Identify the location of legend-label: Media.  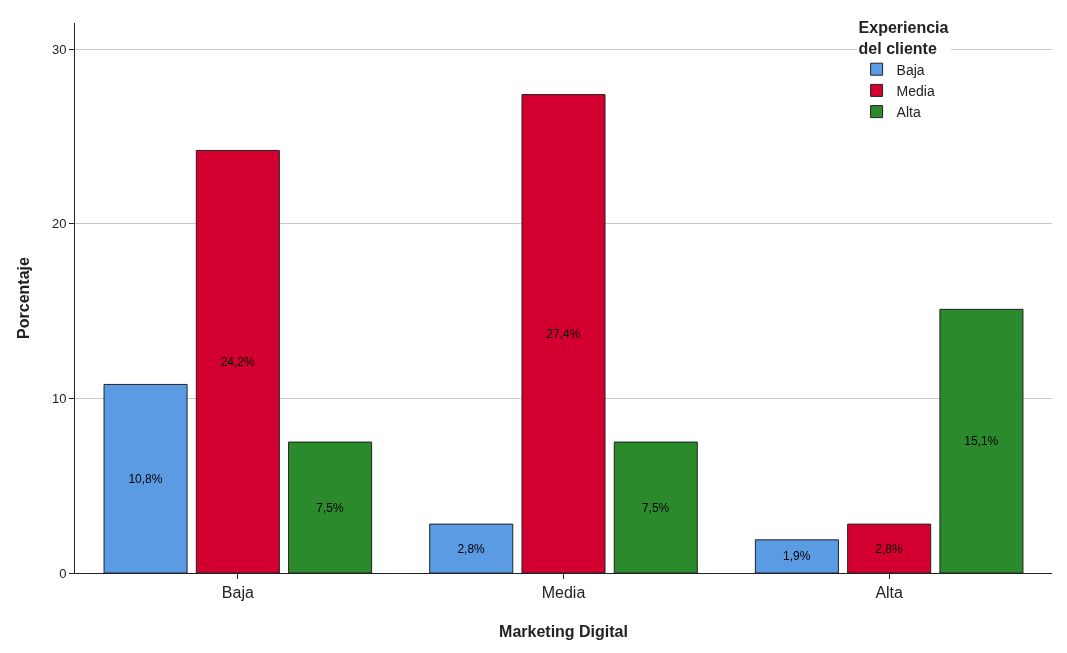
(915, 90).